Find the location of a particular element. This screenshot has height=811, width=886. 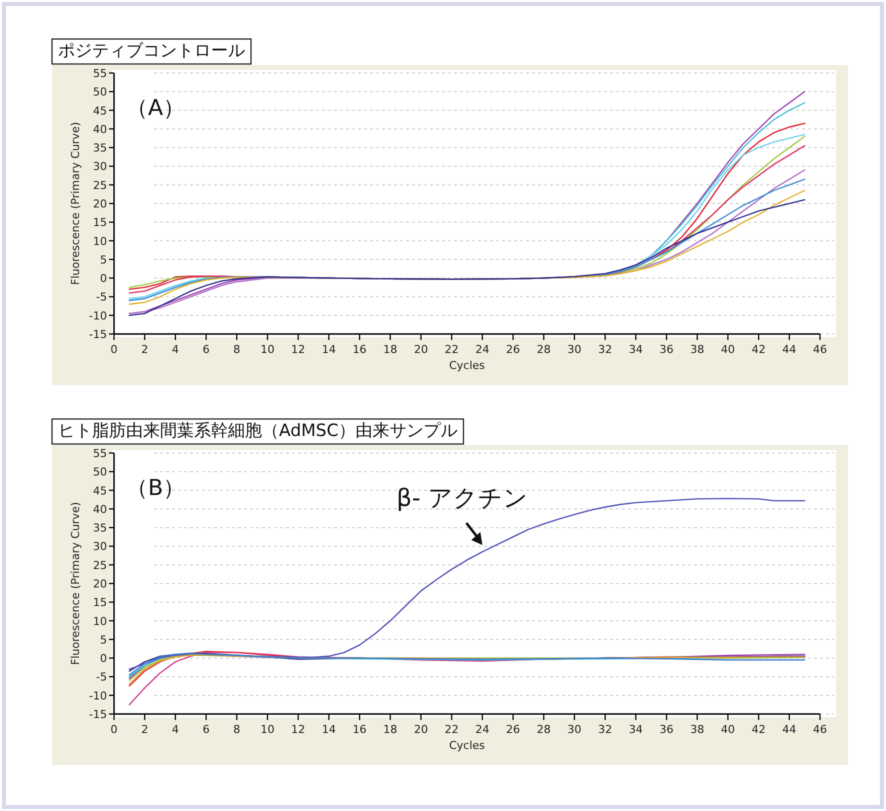

annotation: （A） is located at coordinates (156, 108).